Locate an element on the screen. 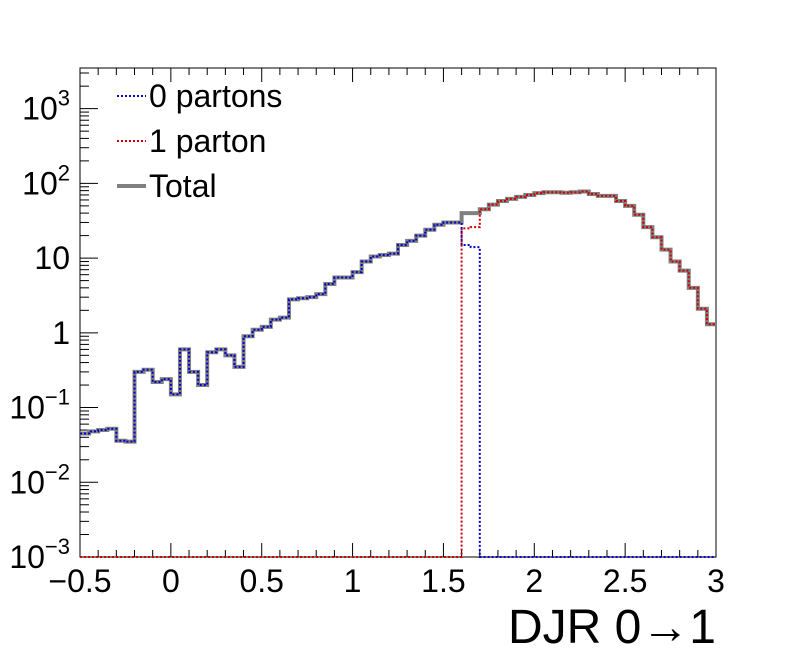 The height and width of the screenshot is (672, 796). legend: 0 partons 1 parton Total is located at coordinates (199, 141).